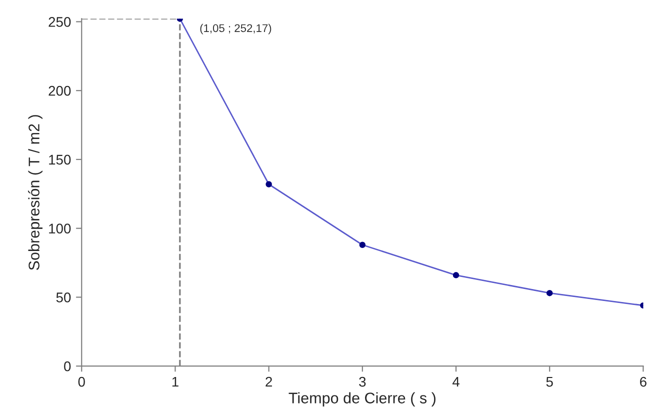 This screenshot has height=416, width=653. I want to click on x-tick-label: 0, so click(81, 381).